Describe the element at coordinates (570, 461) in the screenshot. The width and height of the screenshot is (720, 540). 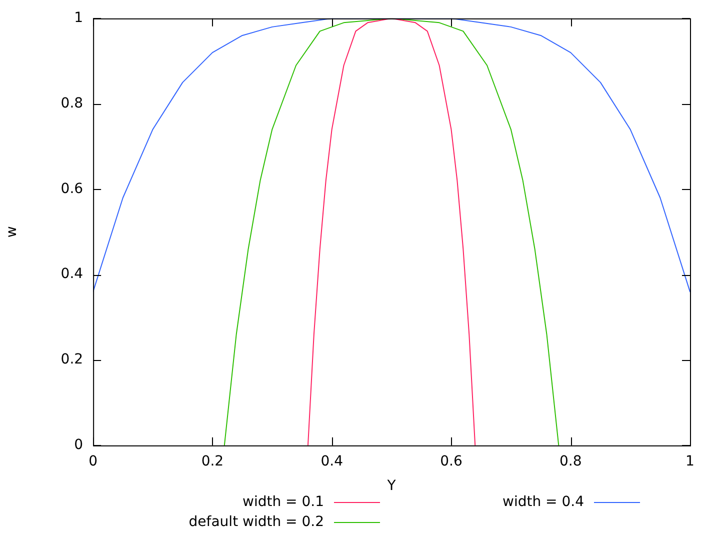
I see `x-tick-label: 0.8` at that location.